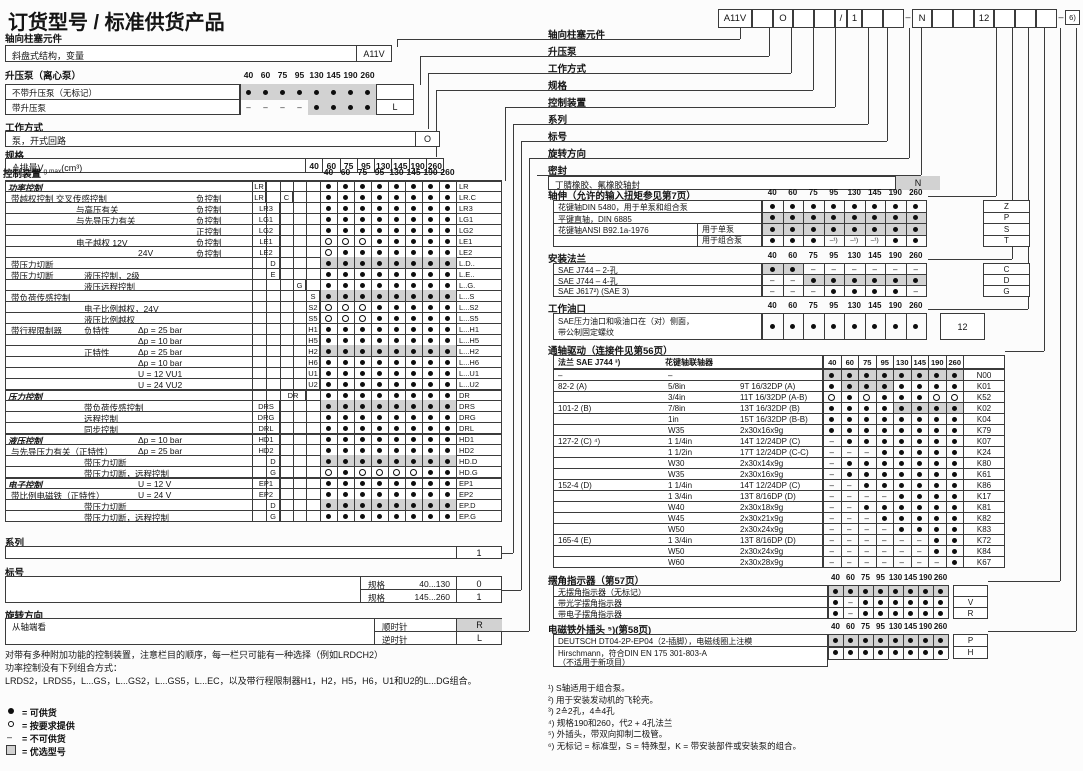 The image size is (1083, 771). What do you see at coordinates (729, 229) in the screenshot?
I see `row-sublabel: 用于单泵` at bounding box center [729, 229].